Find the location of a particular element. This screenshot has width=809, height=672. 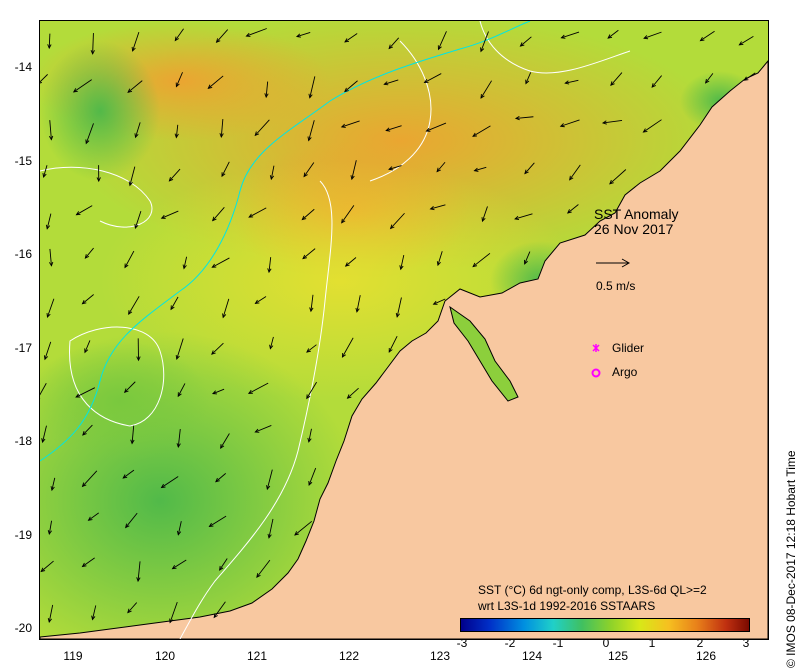

lon-tick: 126 is located at coordinates (706, 656).